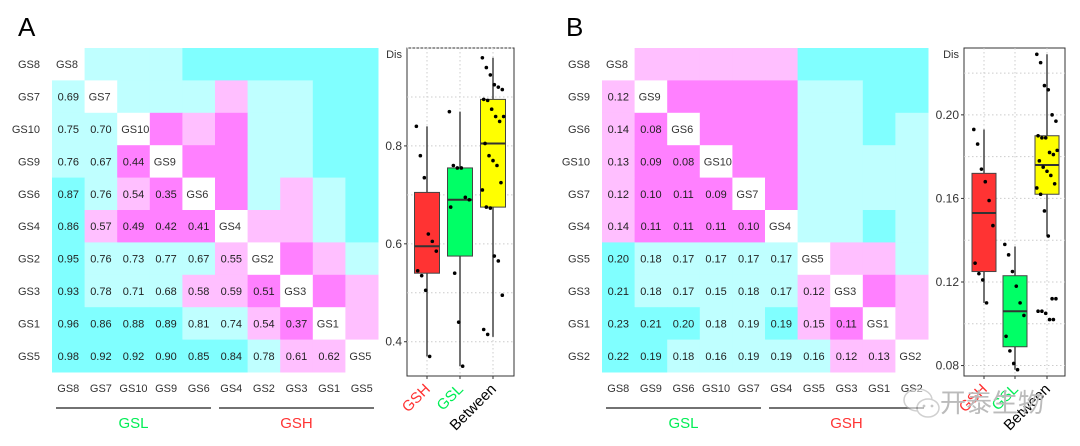 This screenshot has width=1080, height=446. What do you see at coordinates (574, 27) in the screenshot?
I see `panel-label-b: B` at bounding box center [574, 27].